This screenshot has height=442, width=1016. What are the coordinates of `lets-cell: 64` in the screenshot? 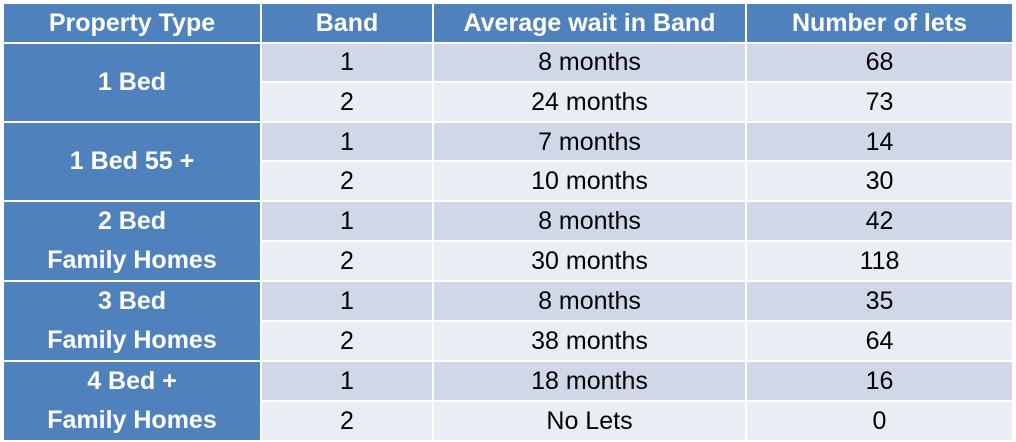 It's located at (879, 340).